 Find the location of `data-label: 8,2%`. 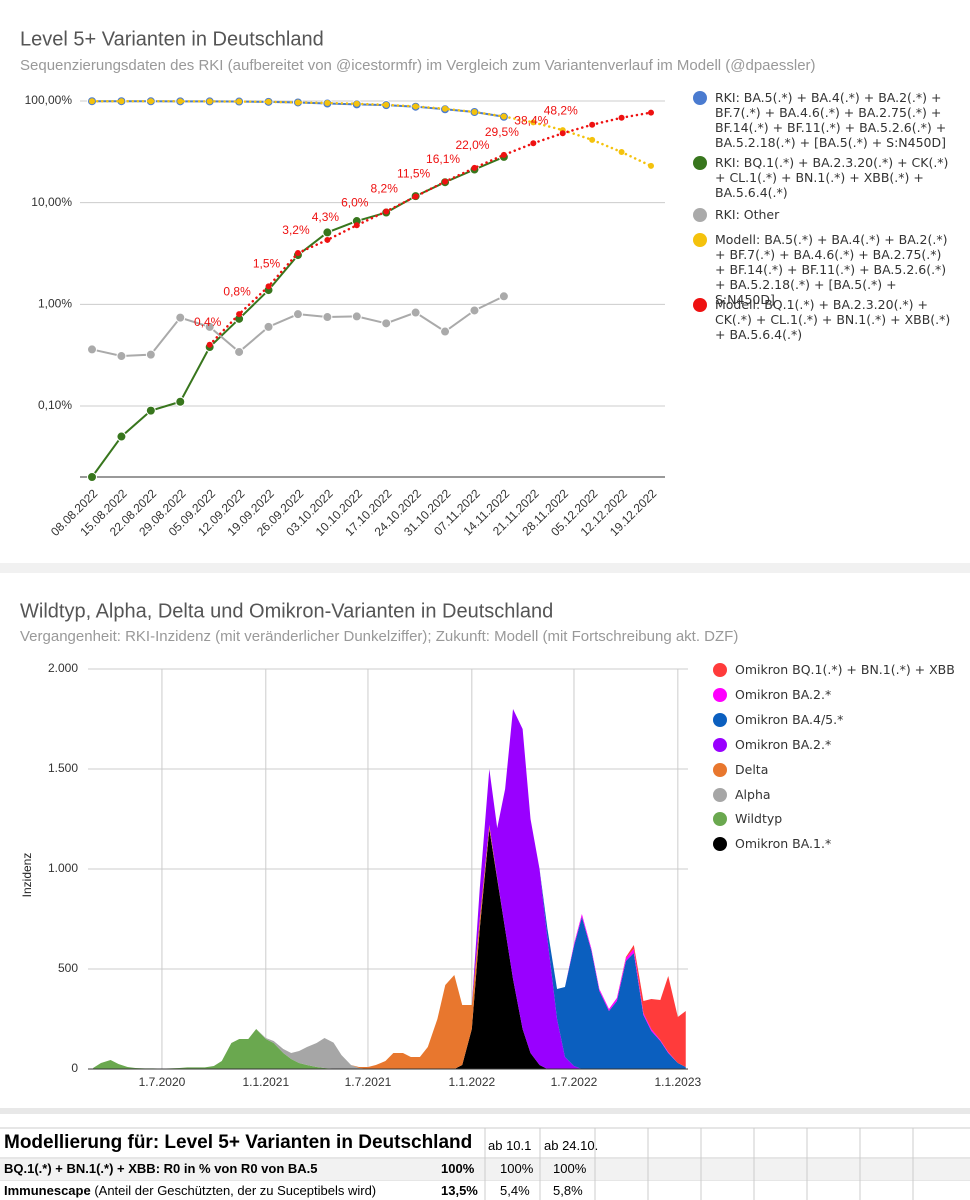

data-label: 8,2% is located at coordinates (385, 189).